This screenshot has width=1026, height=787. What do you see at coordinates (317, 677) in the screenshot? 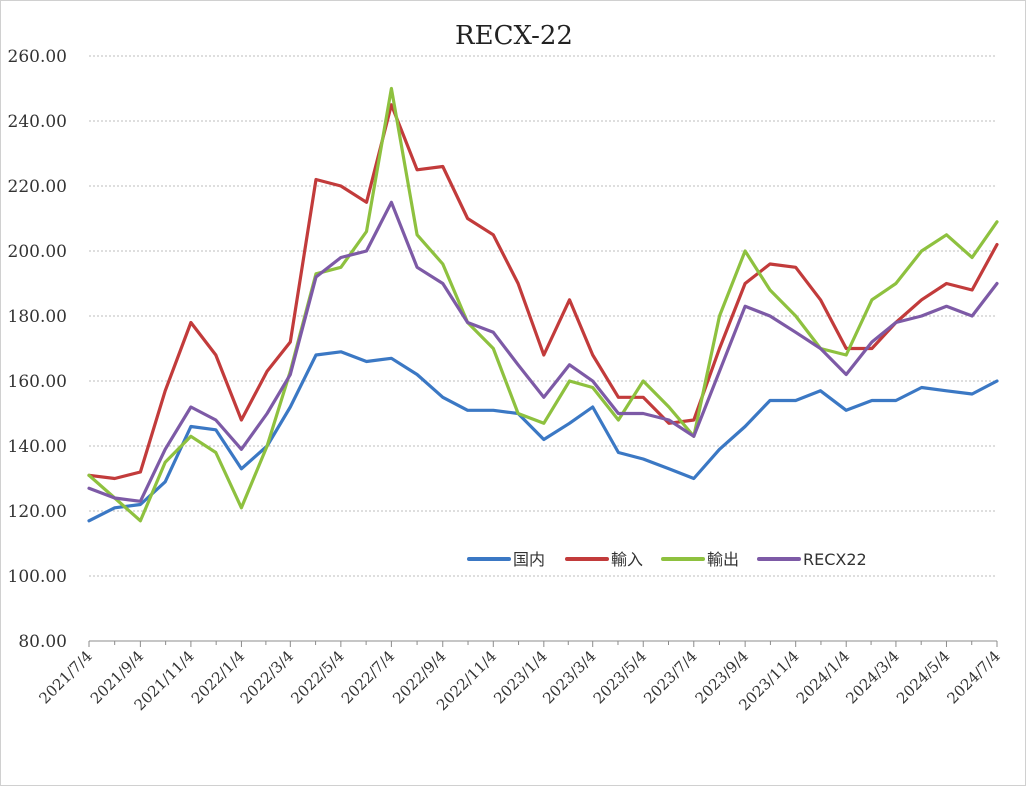
I see `x-tick-label: 2022/5/4` at bounding box center [317, 677].